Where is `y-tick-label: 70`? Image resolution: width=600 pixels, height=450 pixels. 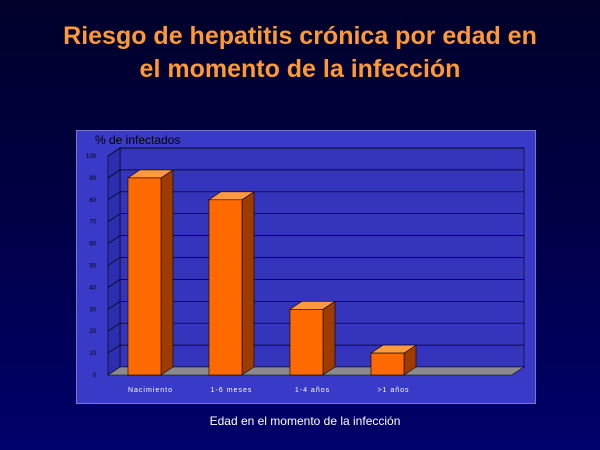 y-tick-label: 70 is located at coordinates (92, 223).